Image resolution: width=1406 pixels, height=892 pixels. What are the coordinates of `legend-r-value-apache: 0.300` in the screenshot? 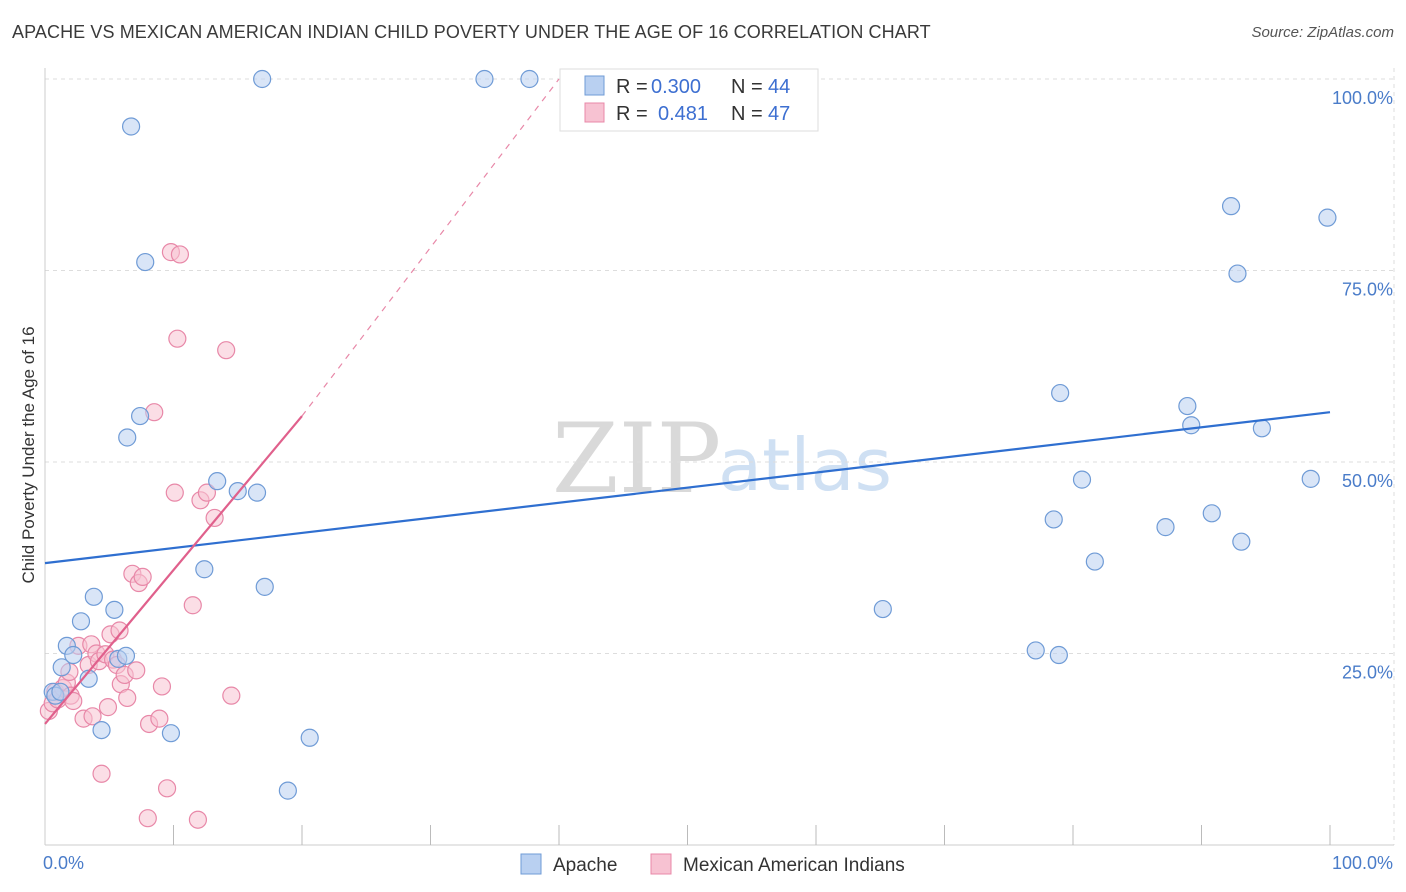 It's located at (676, 87).